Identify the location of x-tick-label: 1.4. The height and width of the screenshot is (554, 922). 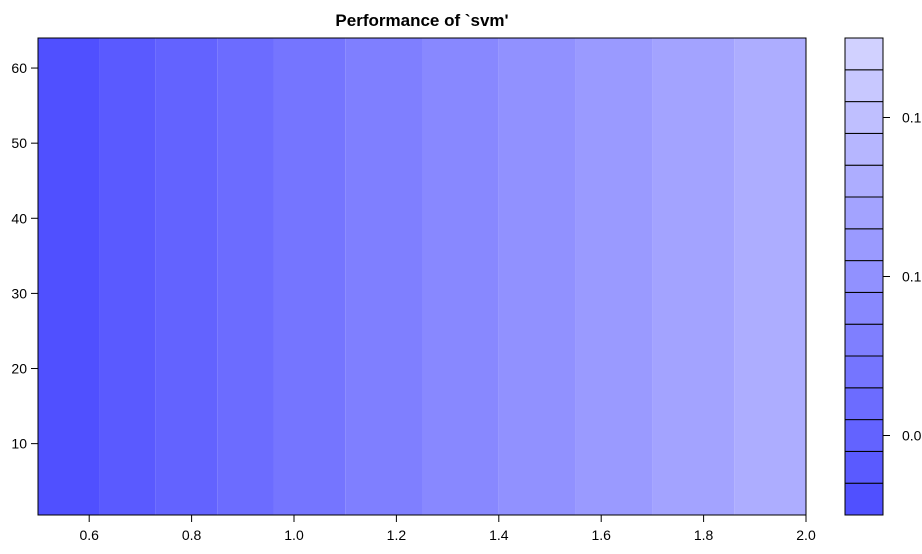
(499, 535).